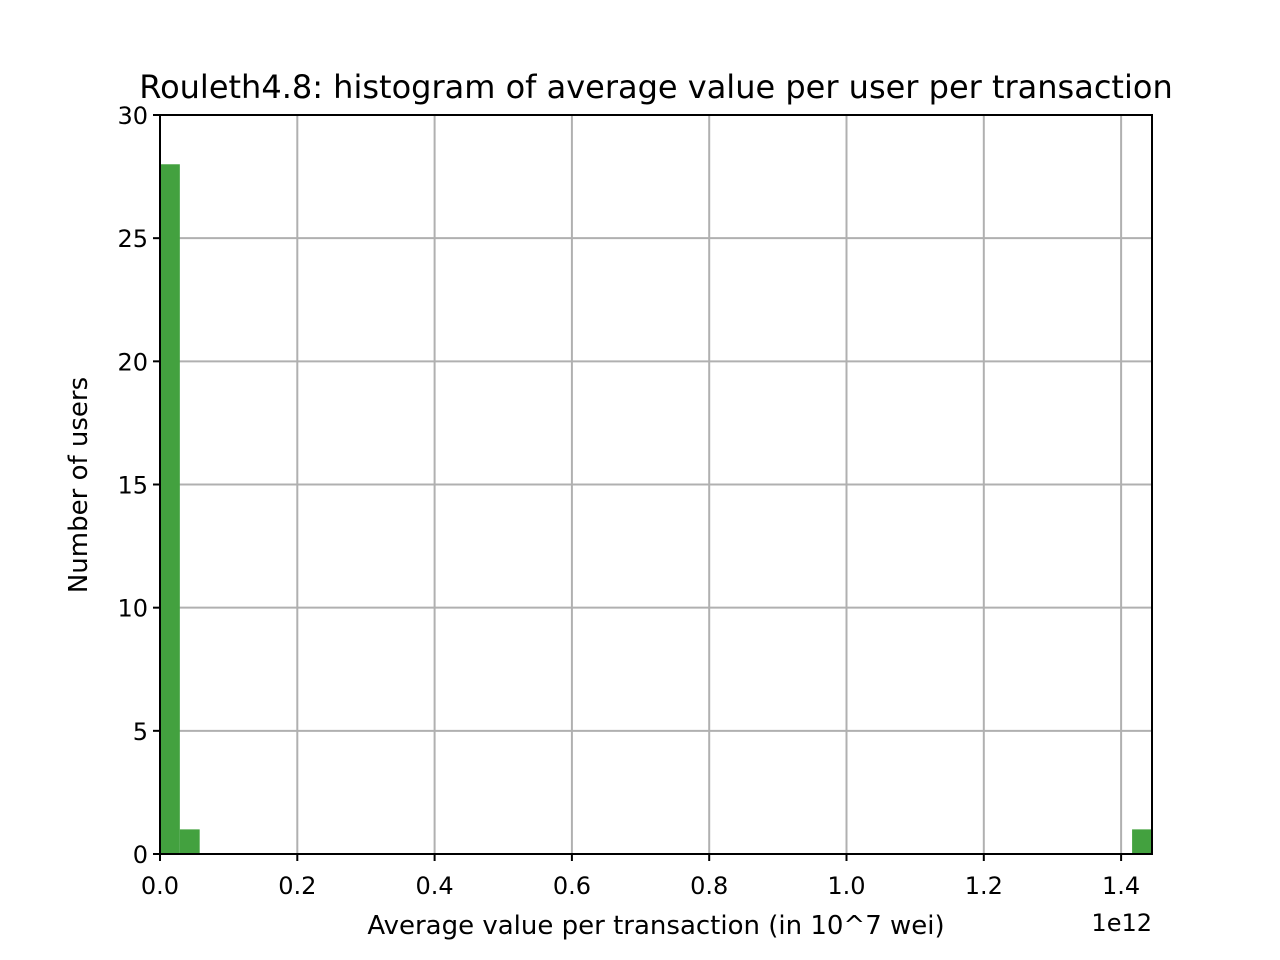  I want to click on x-tick-label: 0.0, so click(160, 886).